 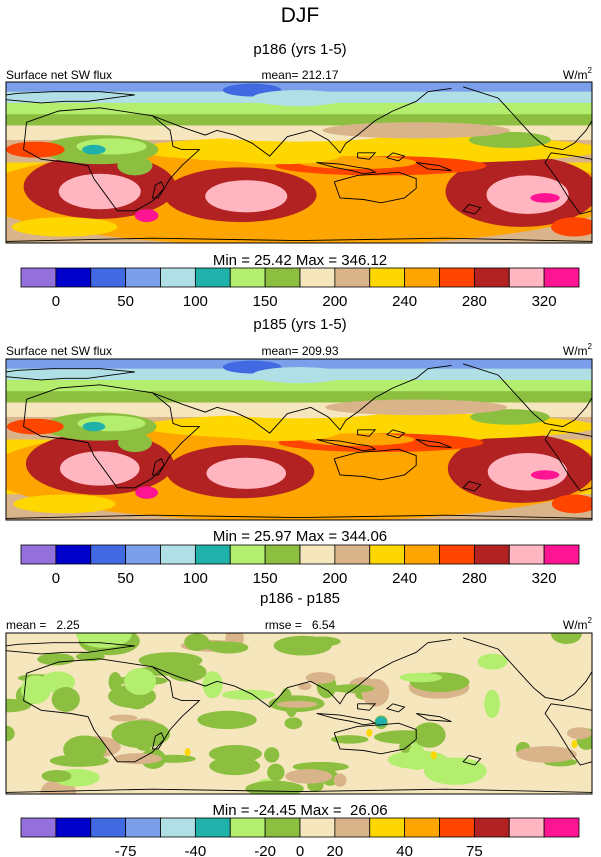 I want to click on panel-title: p186 (yrs 1-5), so click(x=299, y=49).